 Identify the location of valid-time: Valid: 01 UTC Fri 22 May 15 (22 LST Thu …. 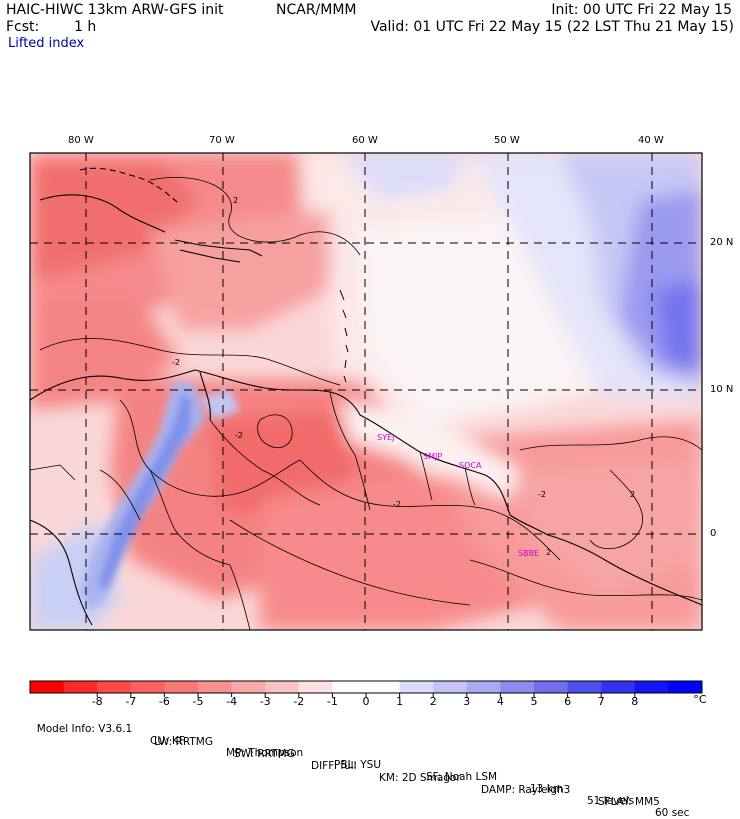
(552, 27).